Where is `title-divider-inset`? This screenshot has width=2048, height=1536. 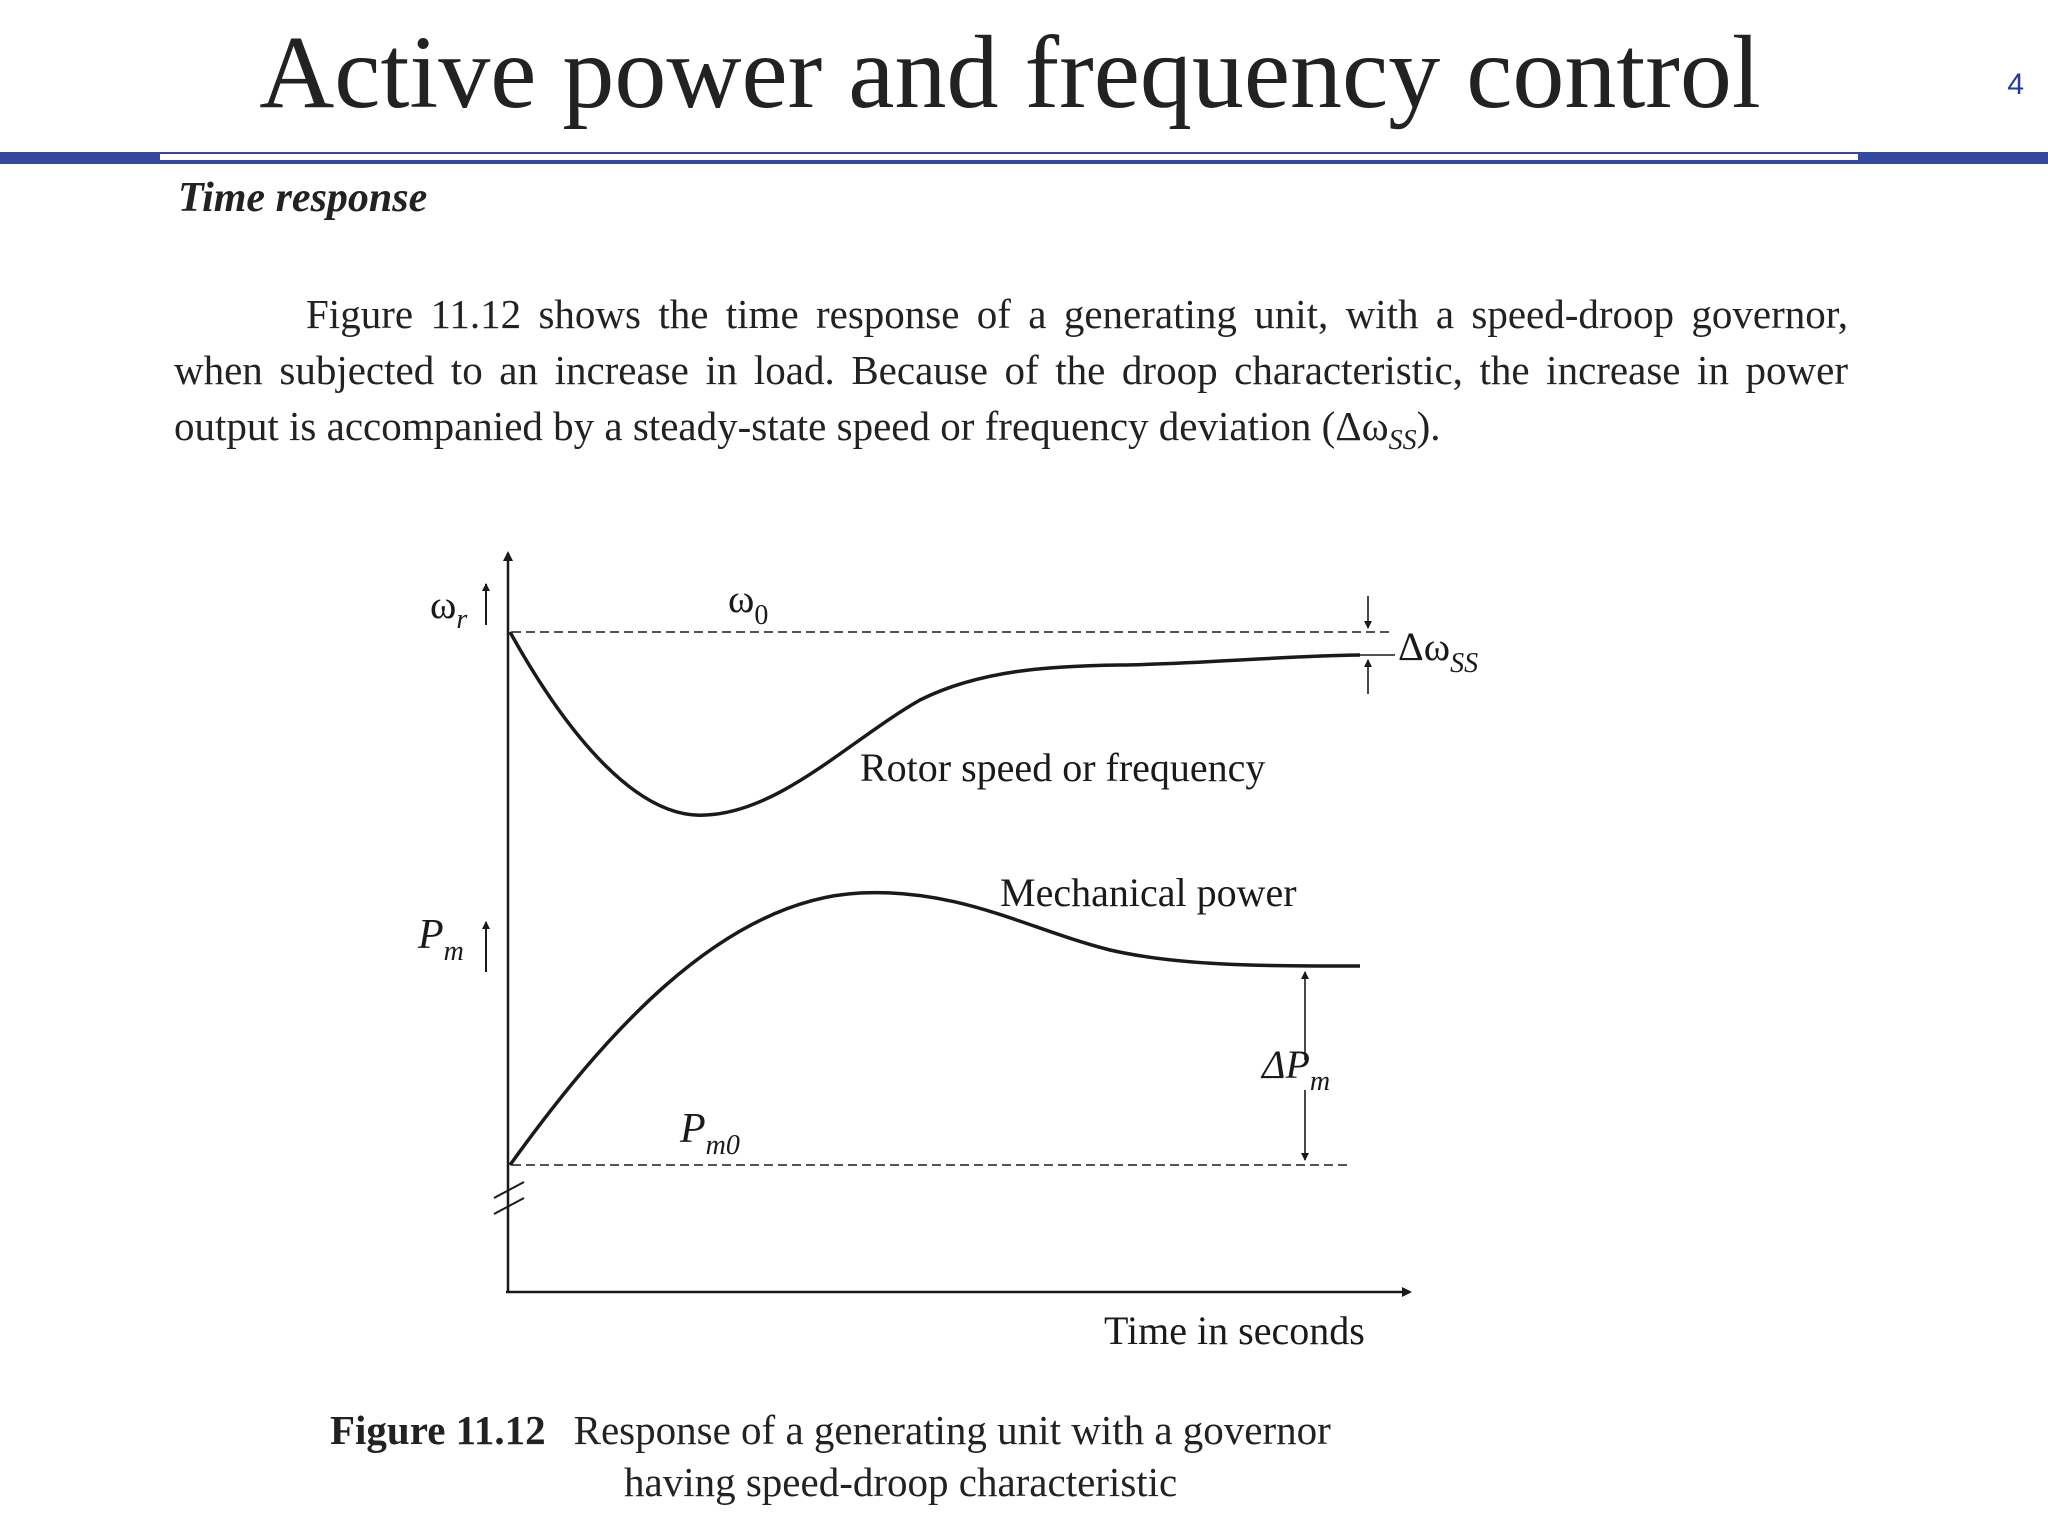 title-divider-inset is located at coordinates (1009, 157).